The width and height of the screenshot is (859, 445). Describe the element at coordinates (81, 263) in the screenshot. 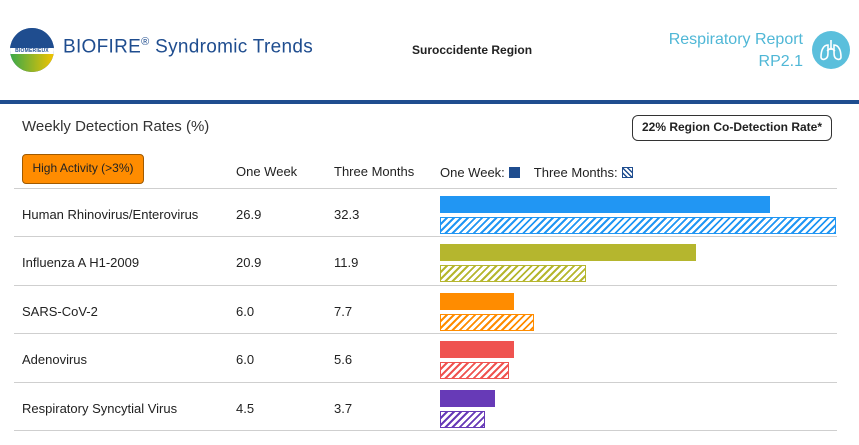

I see `pathogen-name: Influenza A H1-2009` at that location.